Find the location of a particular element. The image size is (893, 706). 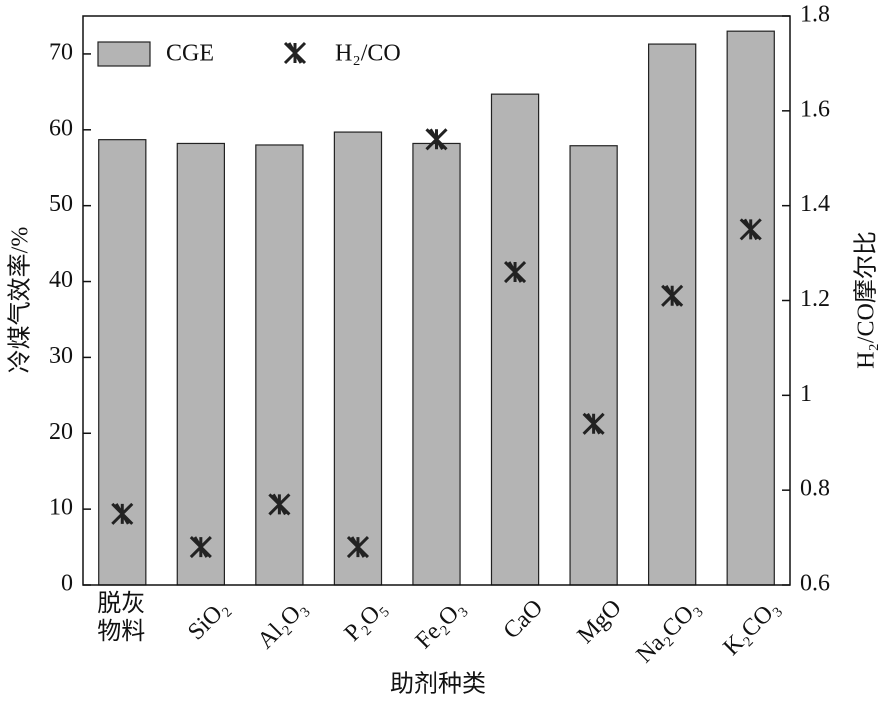

y-tick-label: 50 is located at coordinates (61, 204).